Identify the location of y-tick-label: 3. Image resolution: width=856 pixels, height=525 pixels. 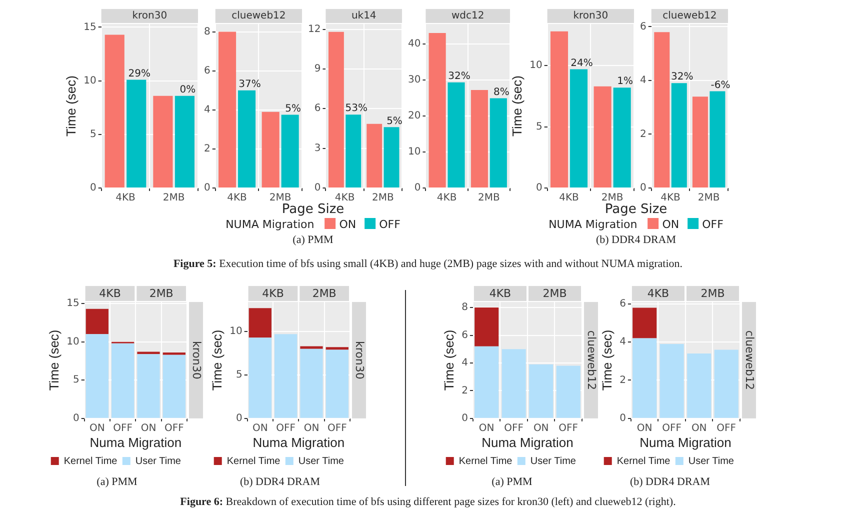
(317, 148).